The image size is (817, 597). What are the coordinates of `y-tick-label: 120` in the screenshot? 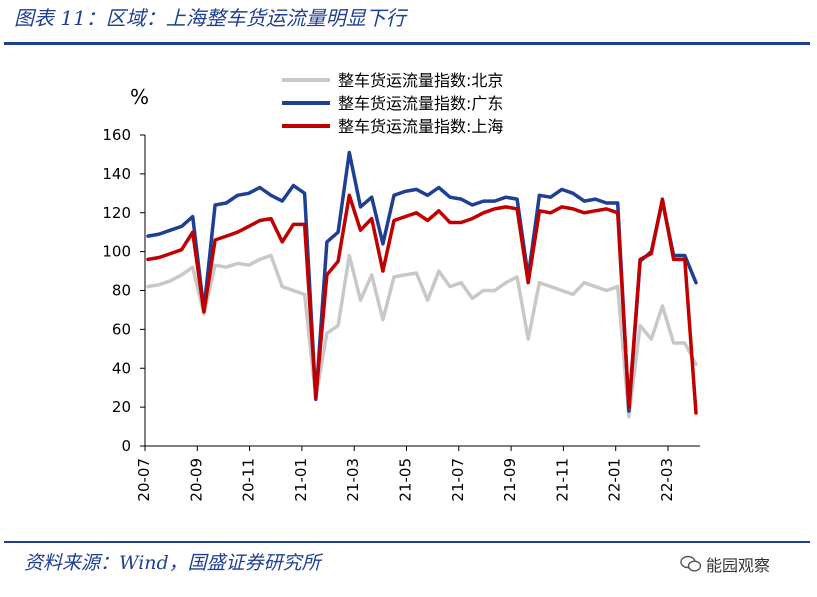 It's located at (116, 213).